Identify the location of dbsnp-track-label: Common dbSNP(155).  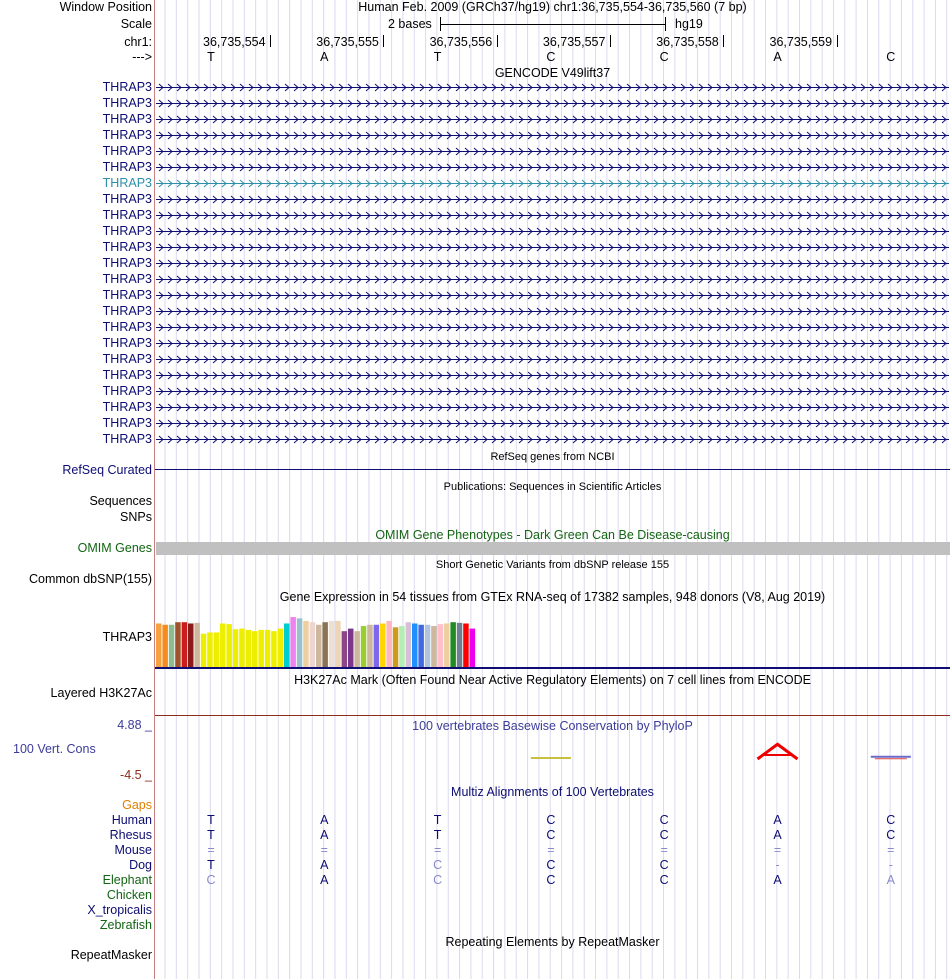
(90, 579).